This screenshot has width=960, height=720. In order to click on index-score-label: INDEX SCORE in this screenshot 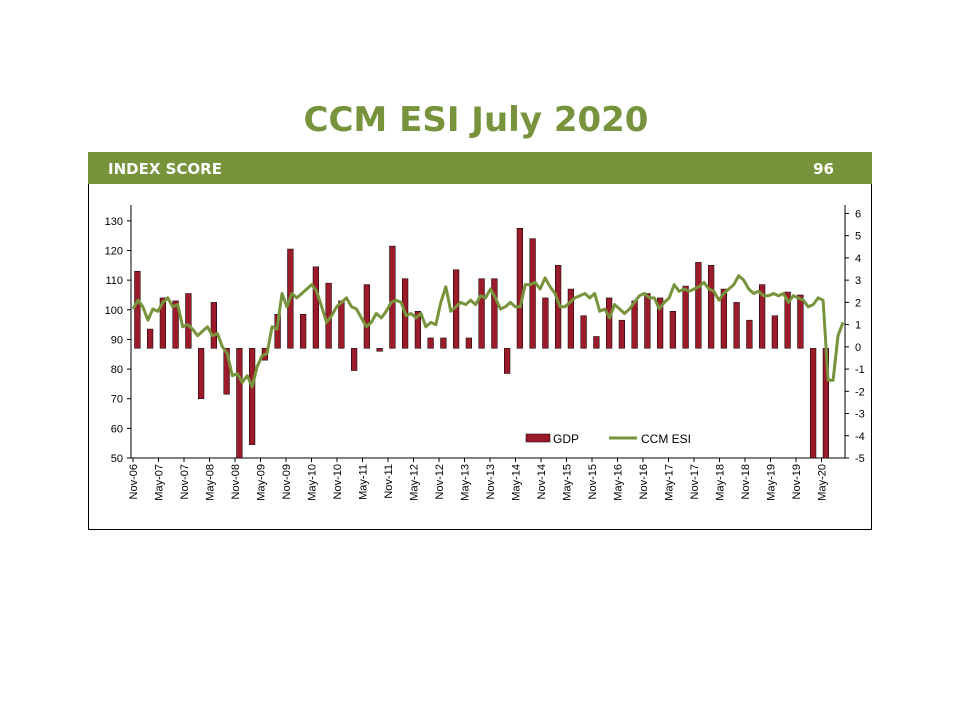, I will do `click(165, 169)`.